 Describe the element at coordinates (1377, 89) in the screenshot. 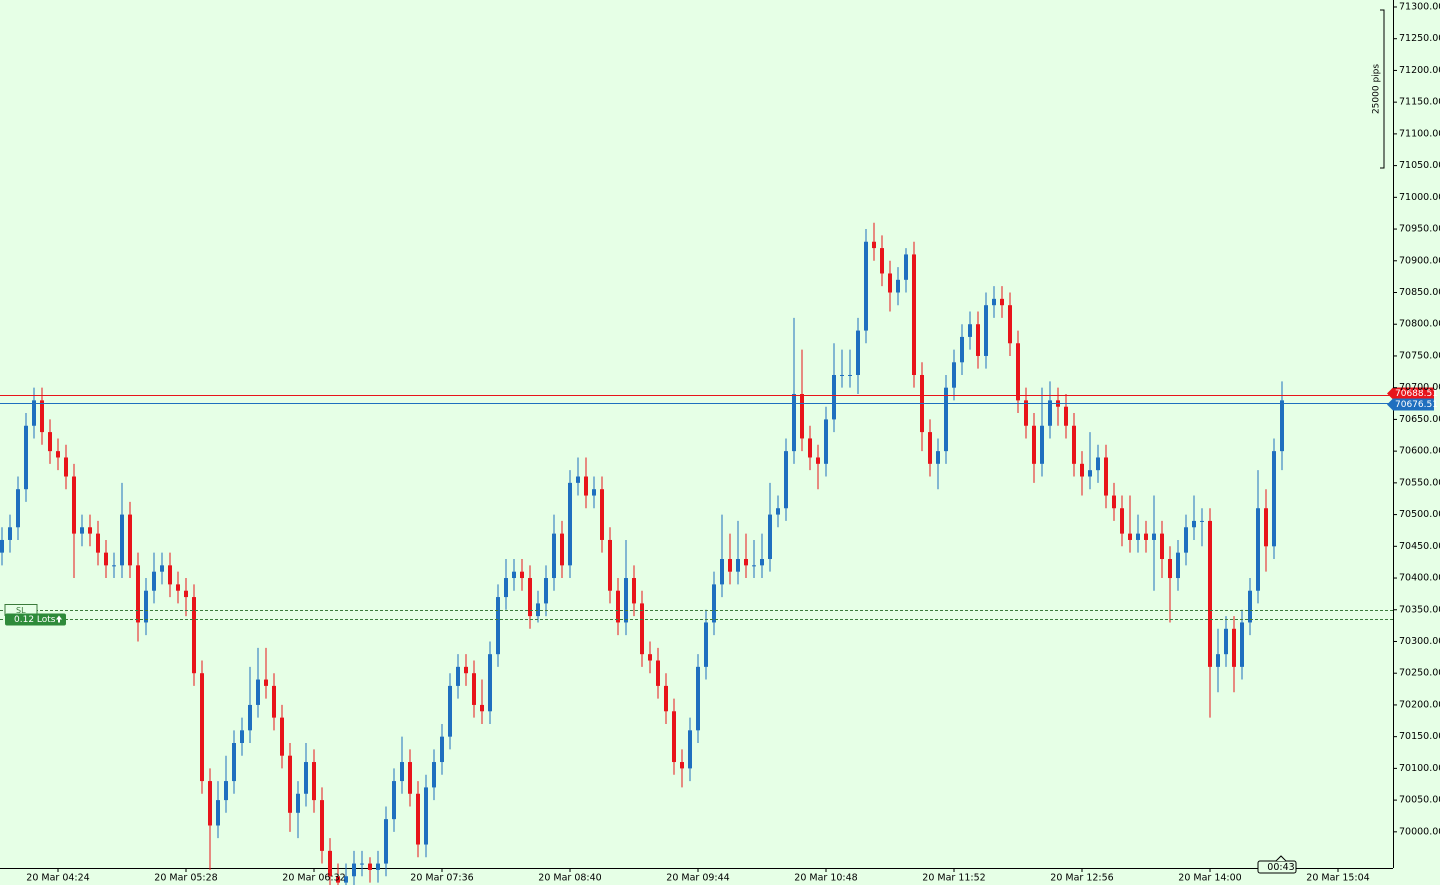

I see `scale-label: 25000 pips` at that location.